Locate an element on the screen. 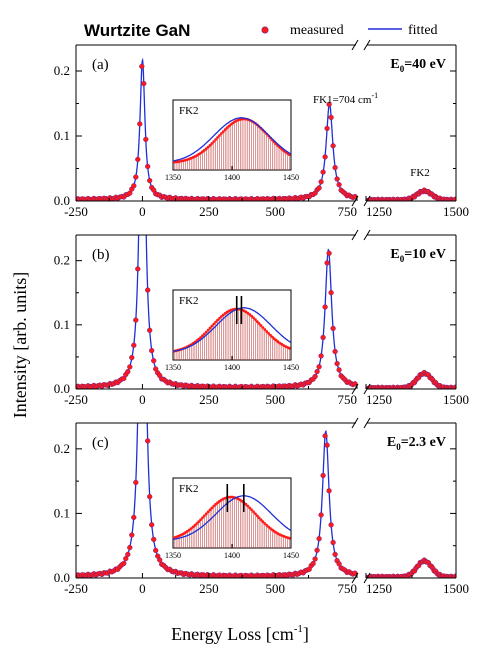  x-axis-label-sup: -1 is located at coordinates (298, 629).